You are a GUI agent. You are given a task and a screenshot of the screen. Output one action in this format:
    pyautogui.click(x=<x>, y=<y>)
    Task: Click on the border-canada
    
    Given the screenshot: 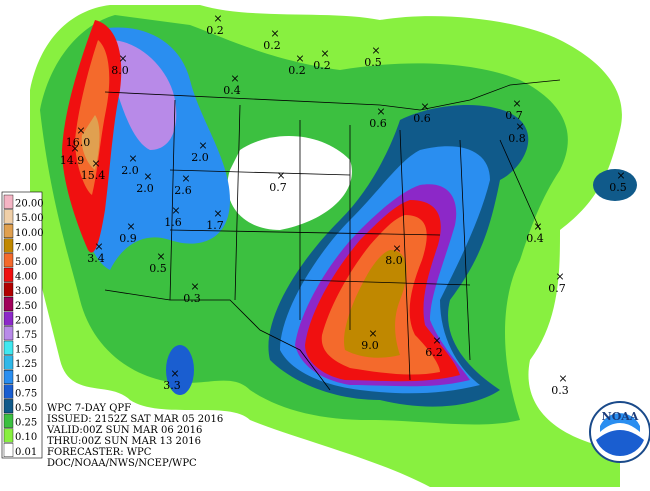 What is the action you would take?
    pyautogui.click(x=332, y=95)
    